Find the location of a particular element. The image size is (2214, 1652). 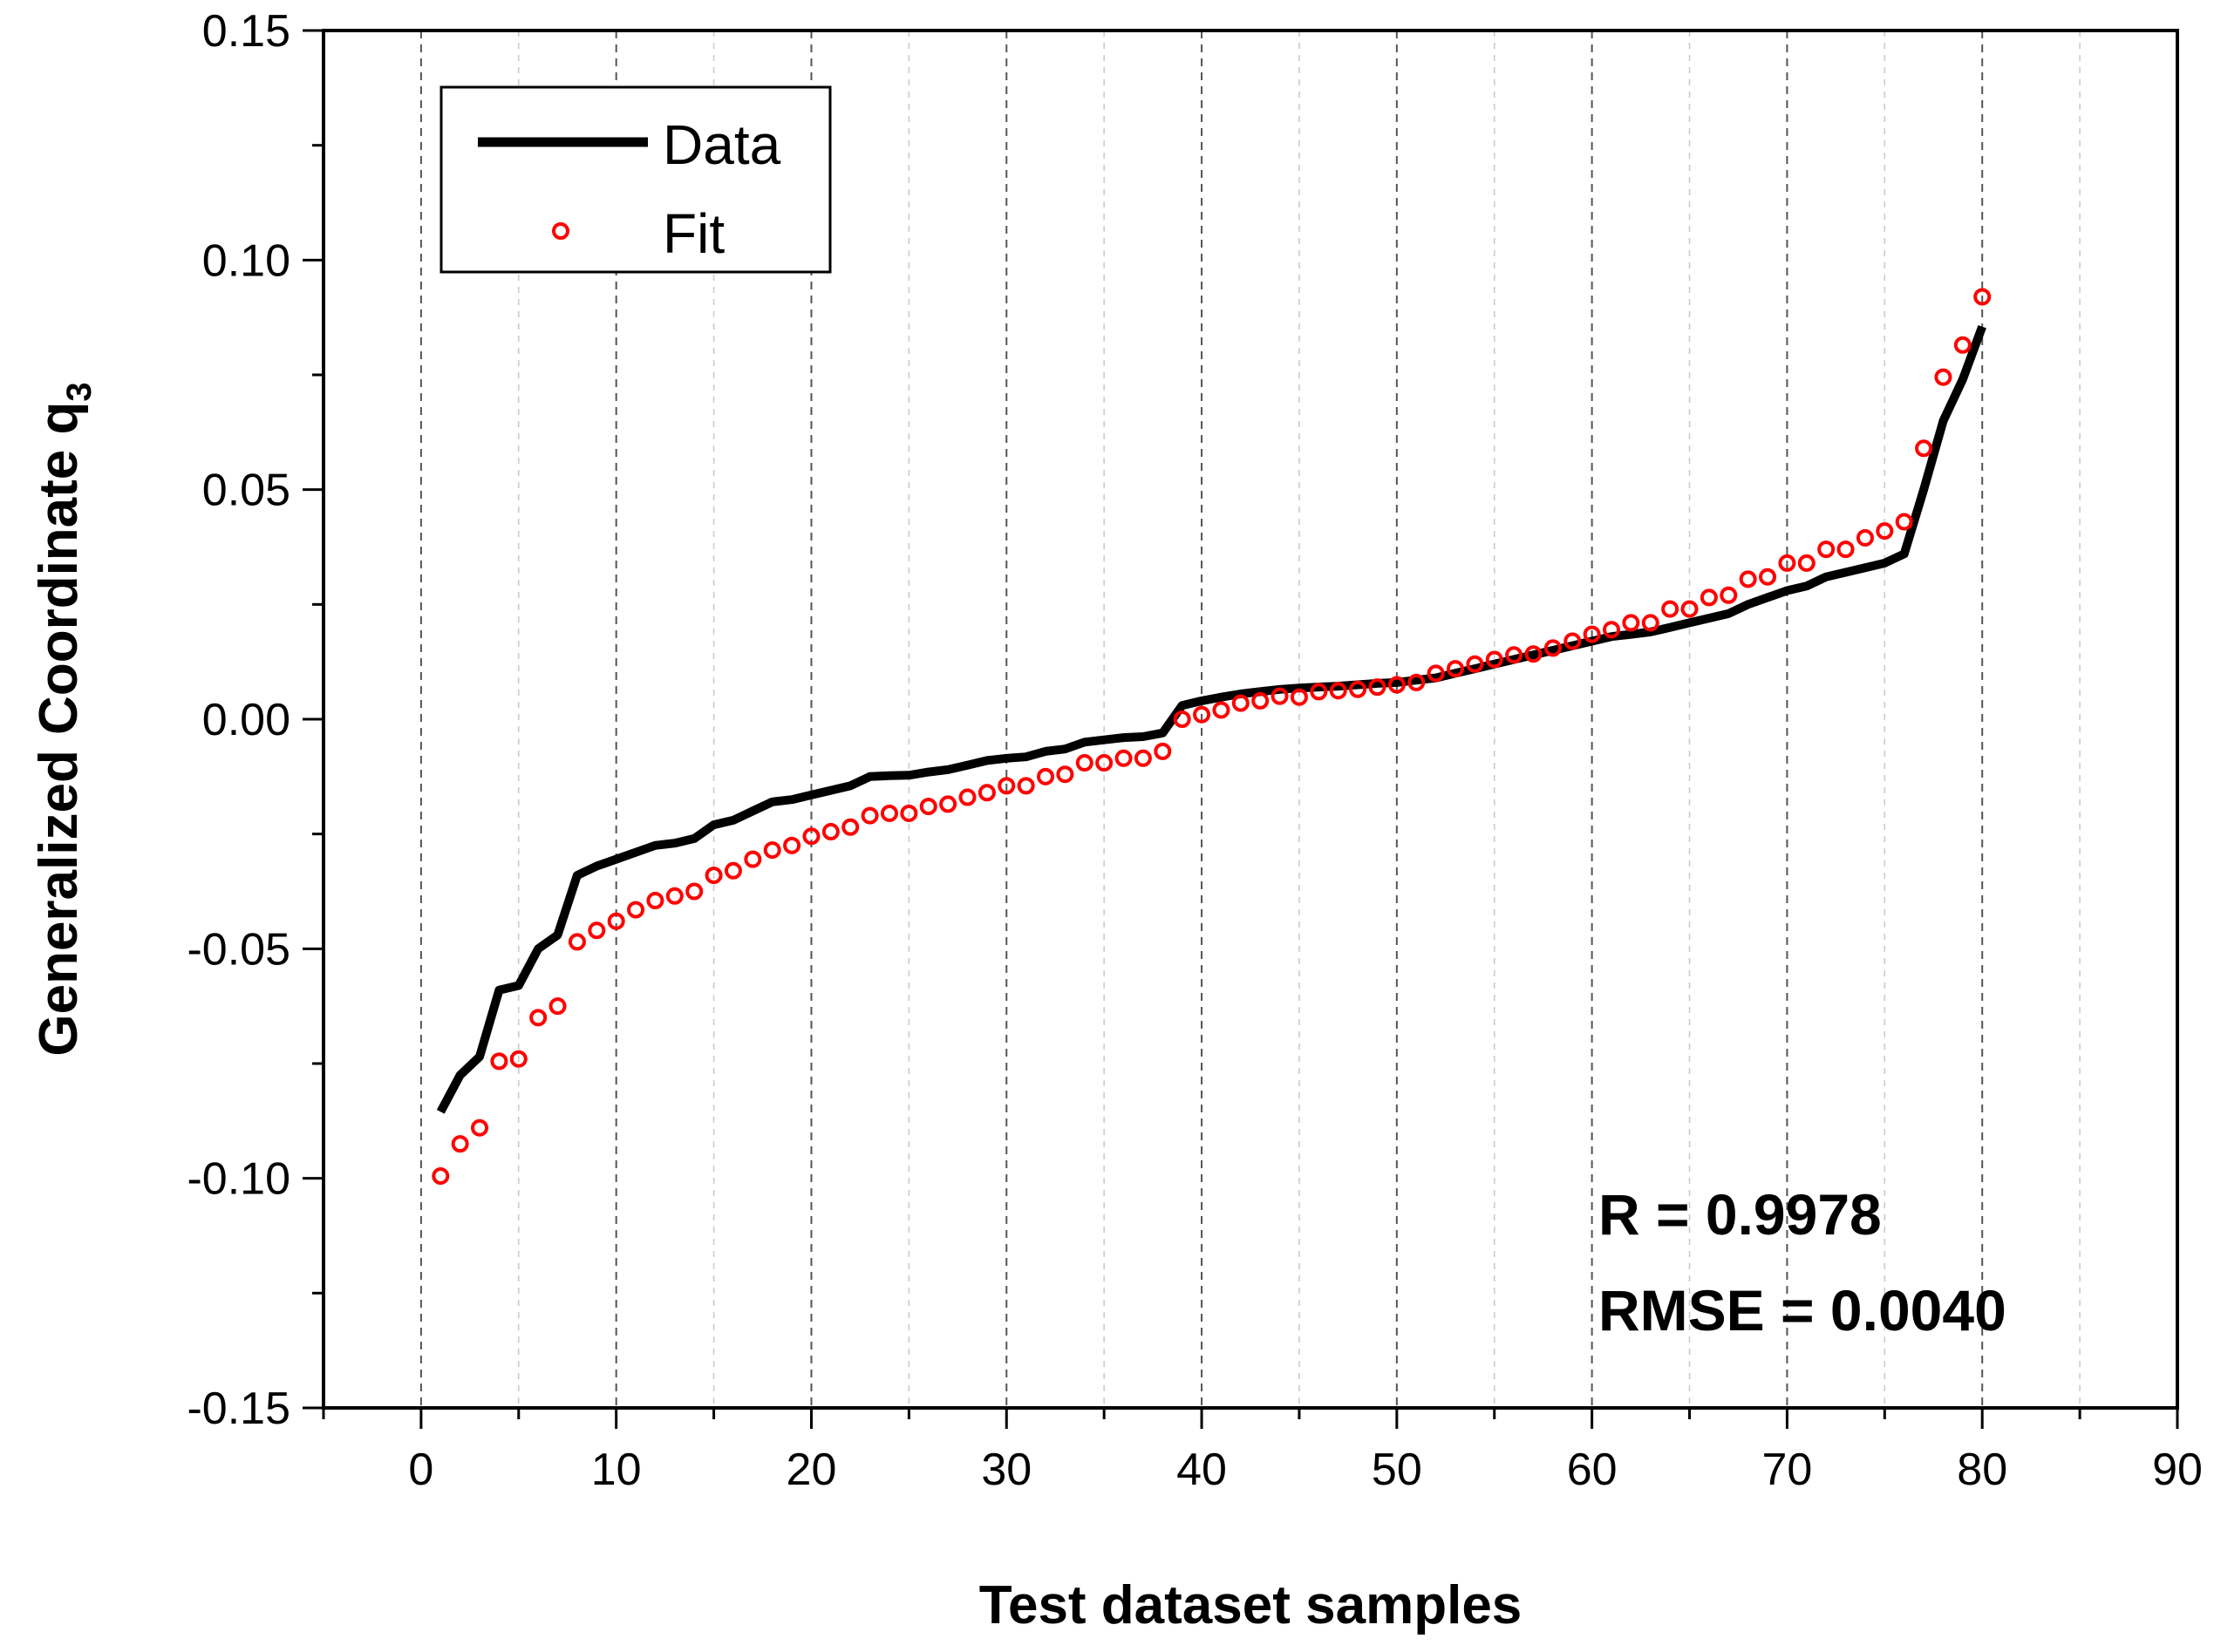

legend-data-label: Data is located at coordinates (722, 144).